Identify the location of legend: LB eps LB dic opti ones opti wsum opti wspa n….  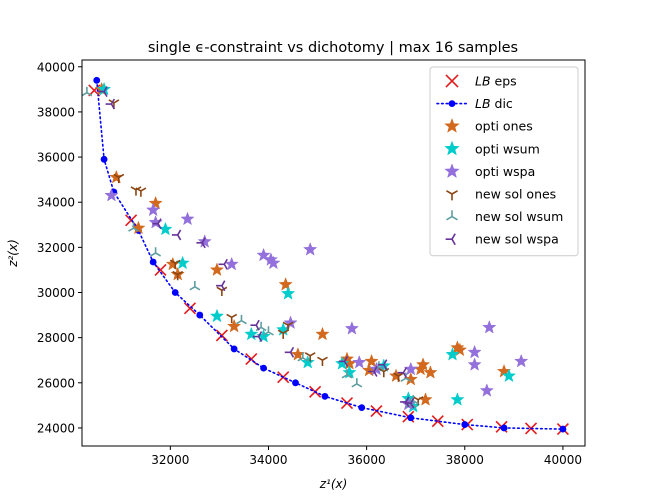
(504, 161).